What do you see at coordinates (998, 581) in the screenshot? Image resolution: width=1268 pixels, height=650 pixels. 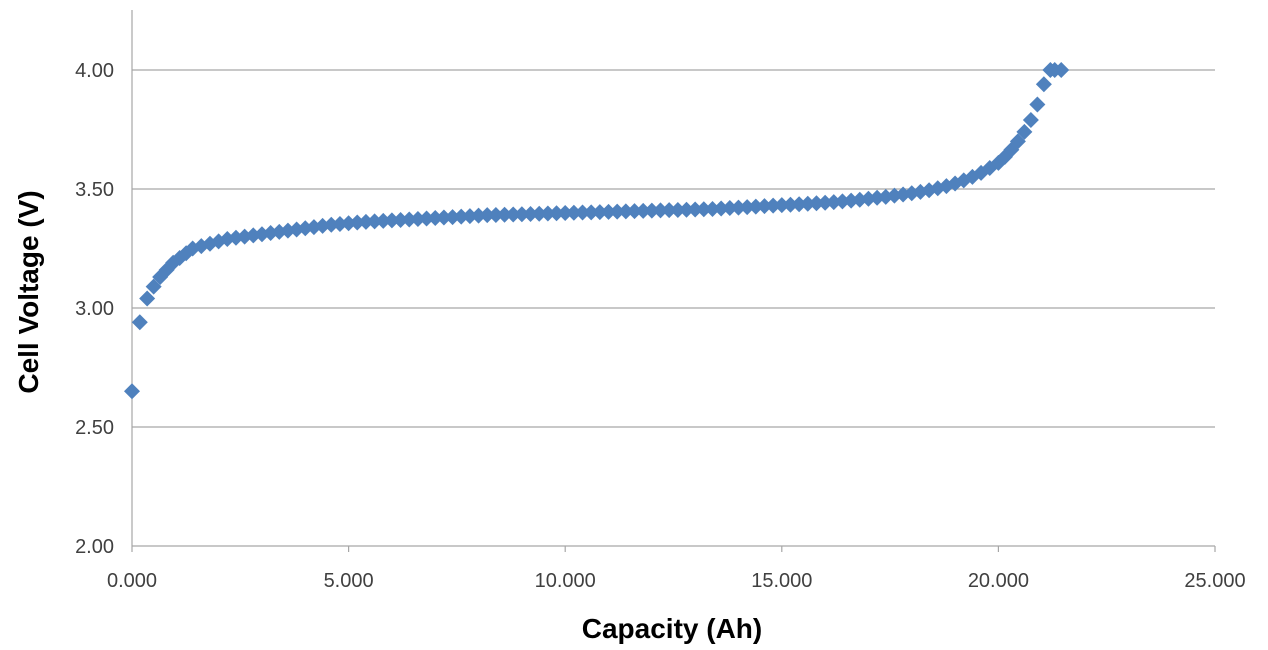 I see `x-tick-label: 20.000` at bounding box center [998, 581].